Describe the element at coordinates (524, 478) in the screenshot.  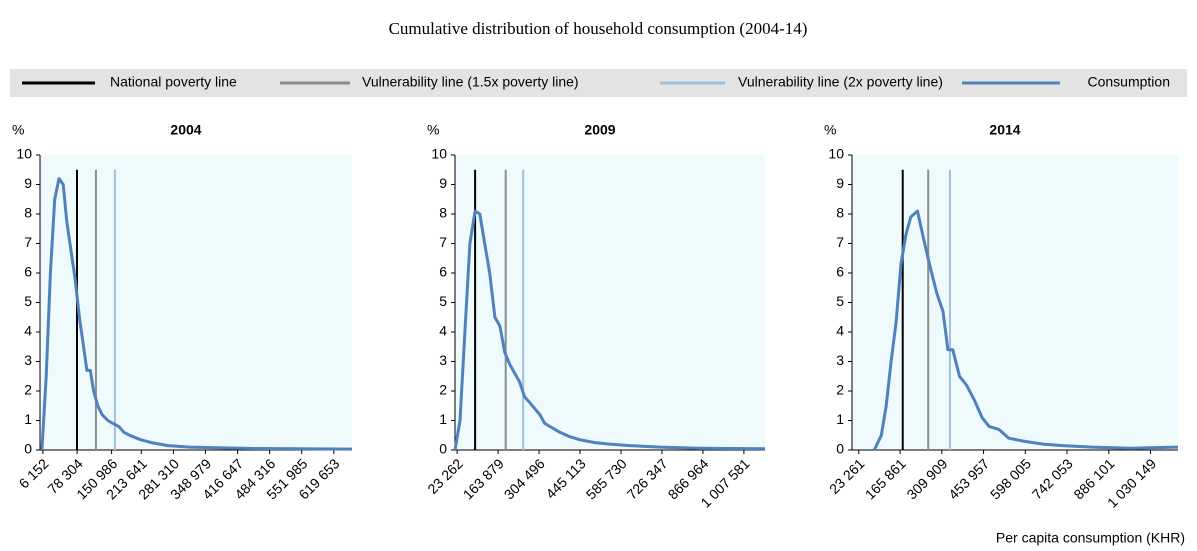
I see `x-tick-label: 304 496` at that location.